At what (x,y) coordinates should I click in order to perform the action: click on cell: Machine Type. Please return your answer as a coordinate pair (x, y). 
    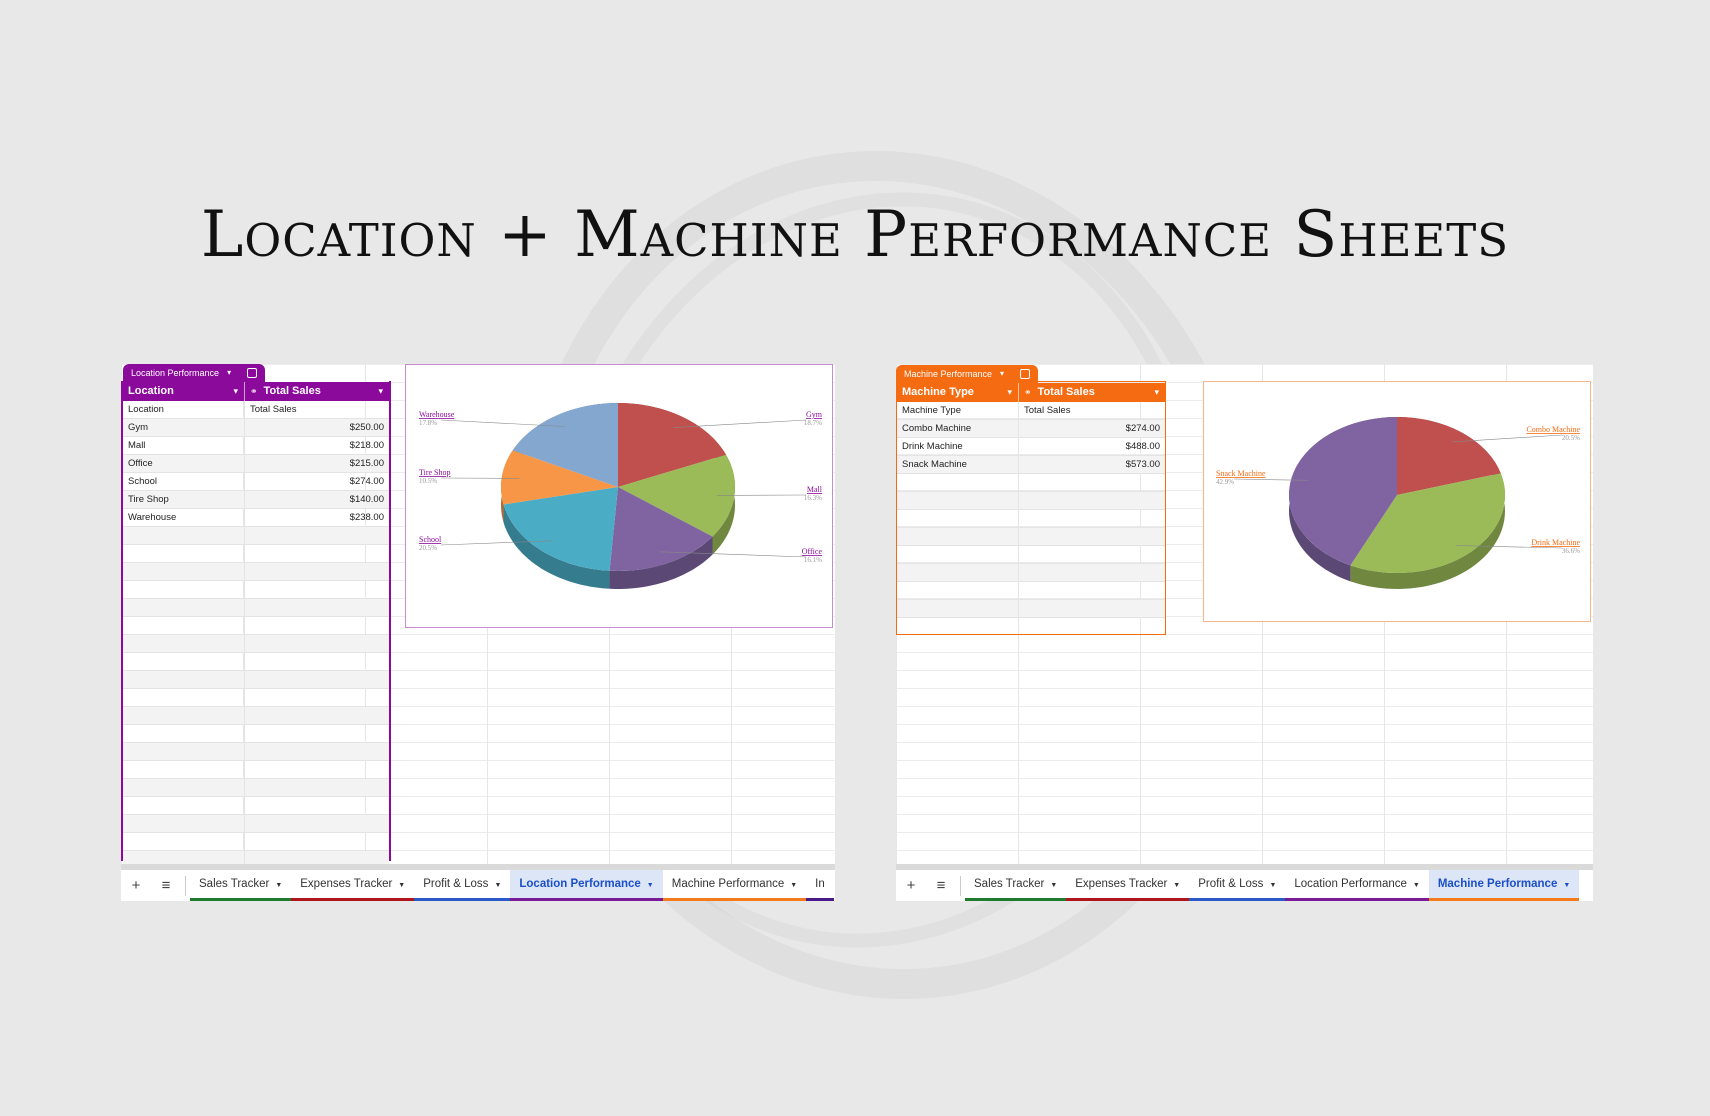
    Looking at the image, I should click on (958, 410).